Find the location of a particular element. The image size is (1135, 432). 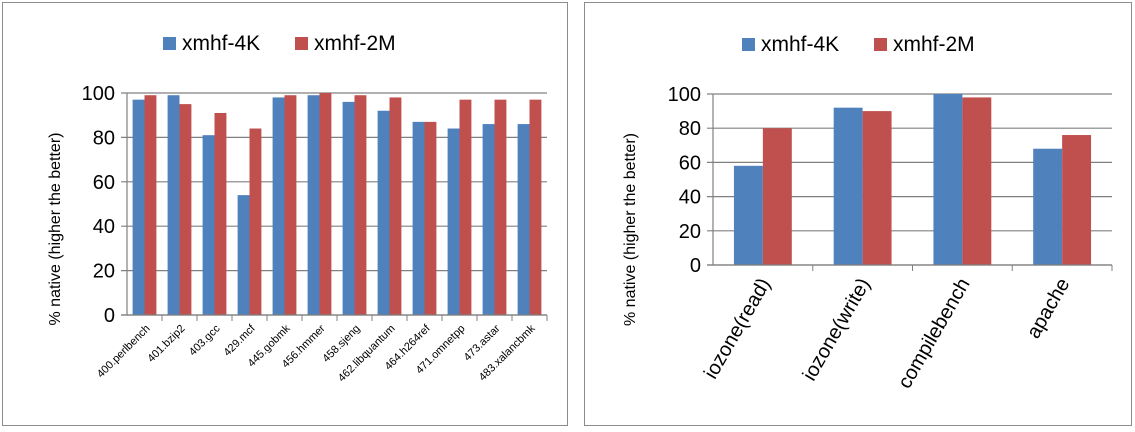

x-category-label: iozone(read) is located at coordinates (737, 329).